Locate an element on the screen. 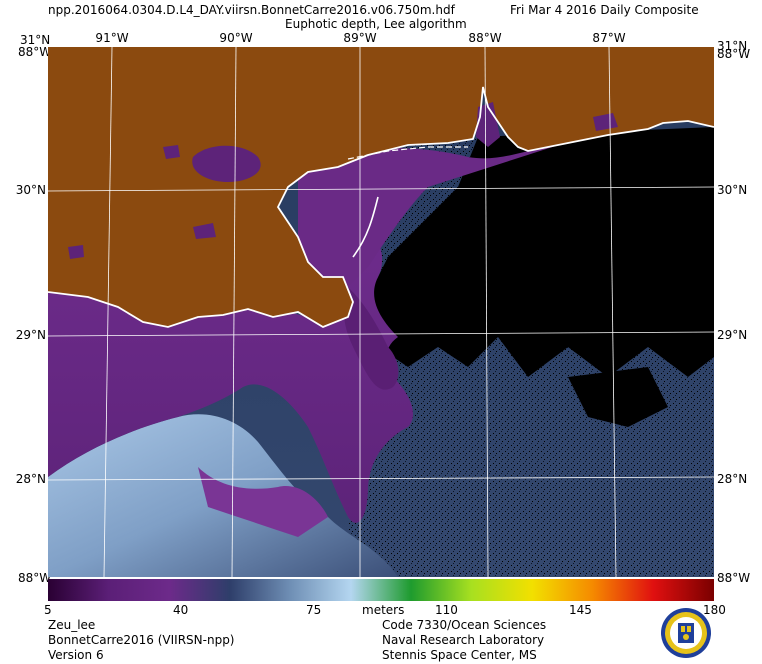 Image resolution: width=762 pixels, height=664 pixels. lake-pontchartrain is located at coordinates (226, 163).